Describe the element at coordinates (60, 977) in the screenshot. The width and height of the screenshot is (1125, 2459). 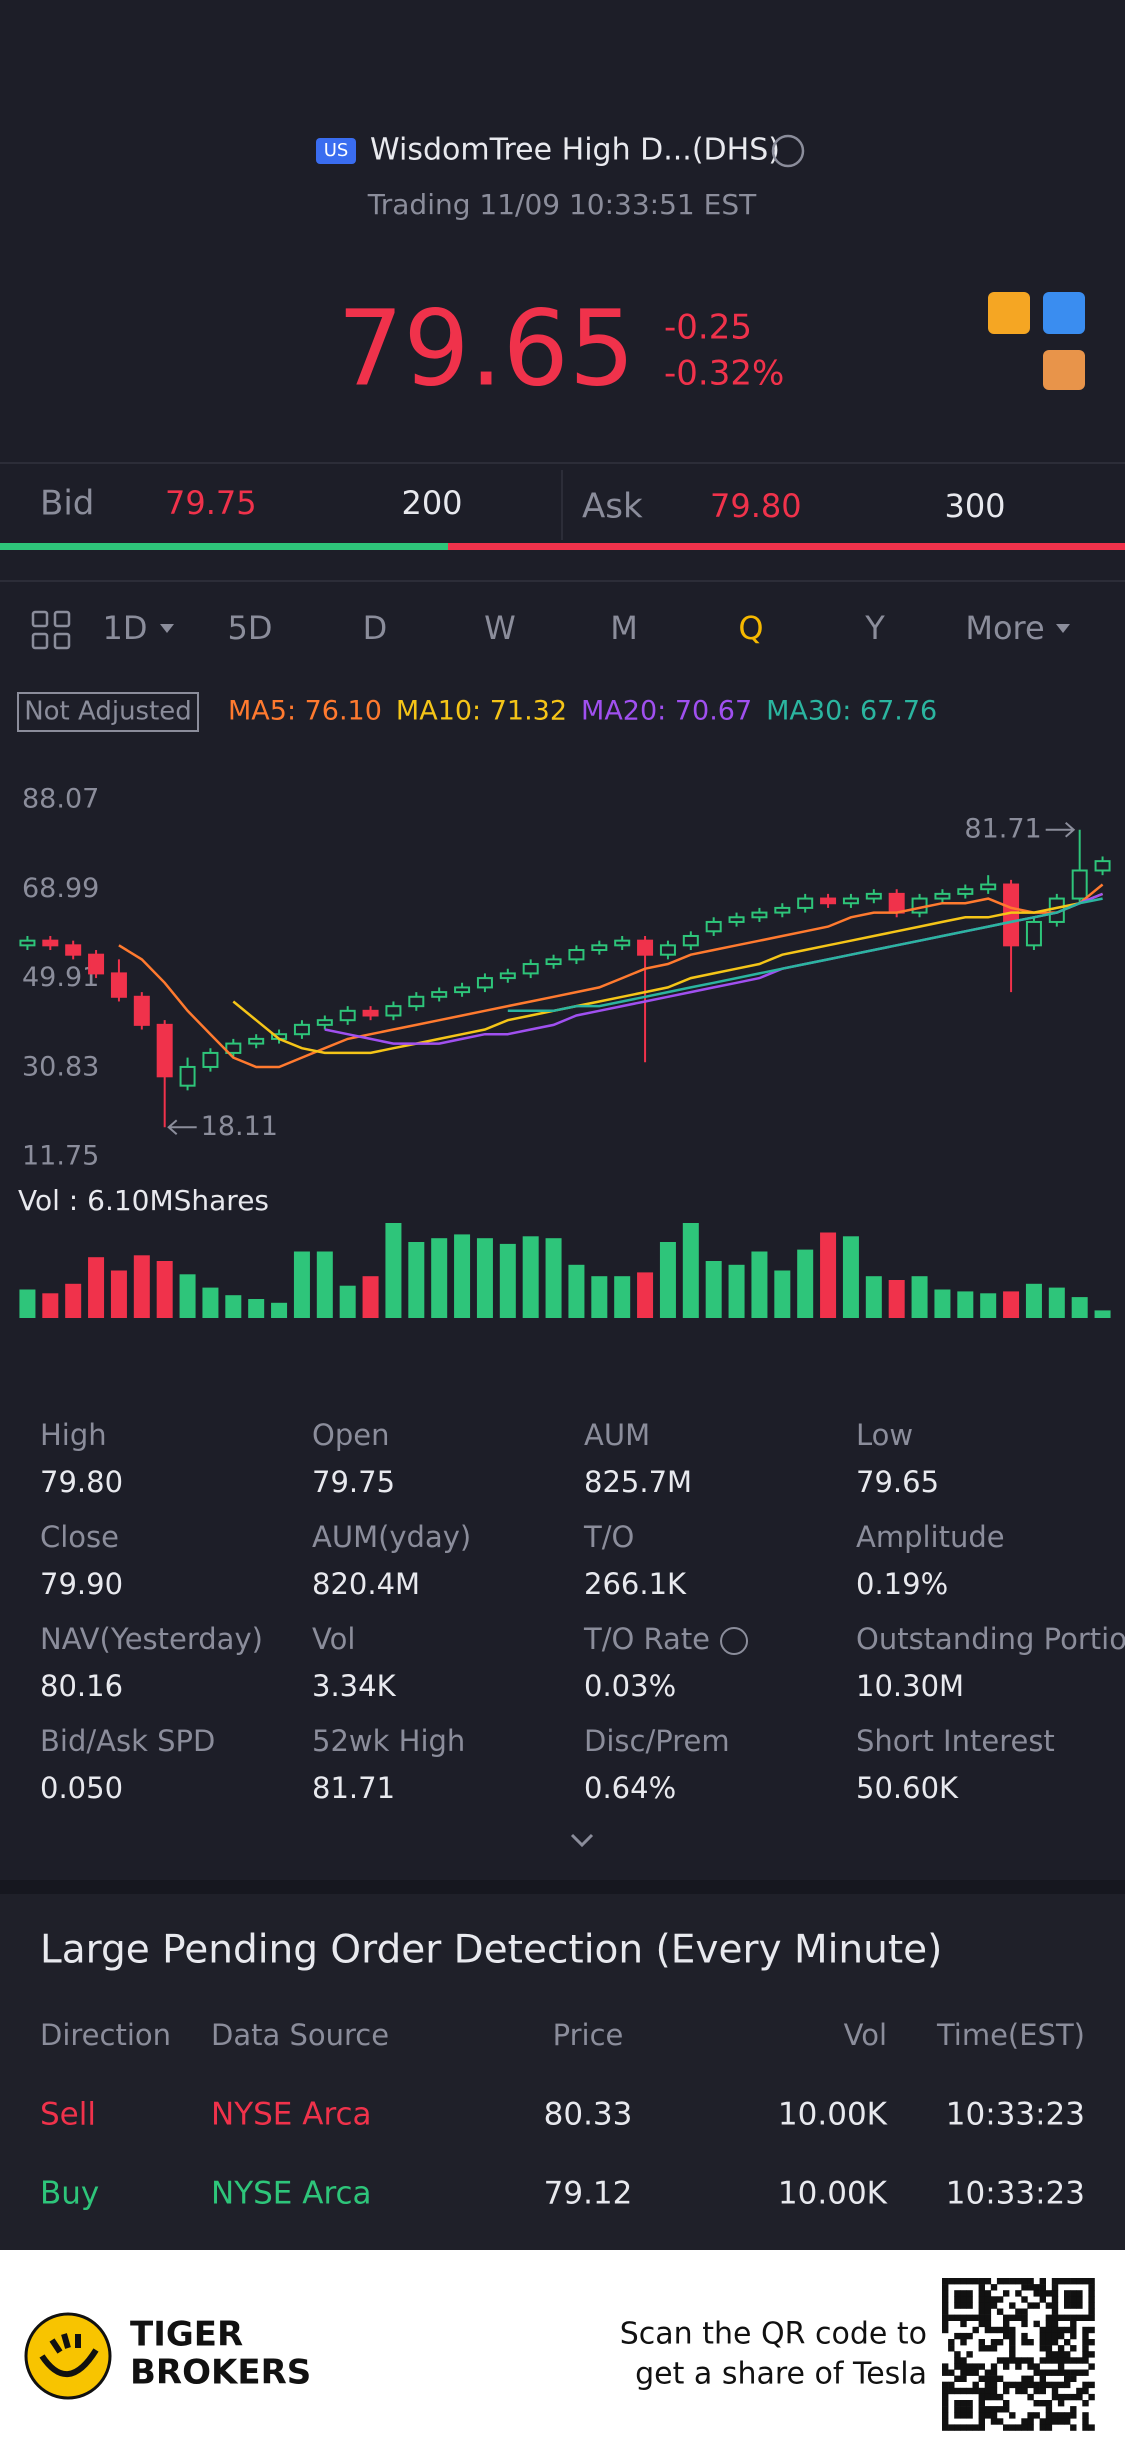
I see `y-tick-label: 49.91` at that location.